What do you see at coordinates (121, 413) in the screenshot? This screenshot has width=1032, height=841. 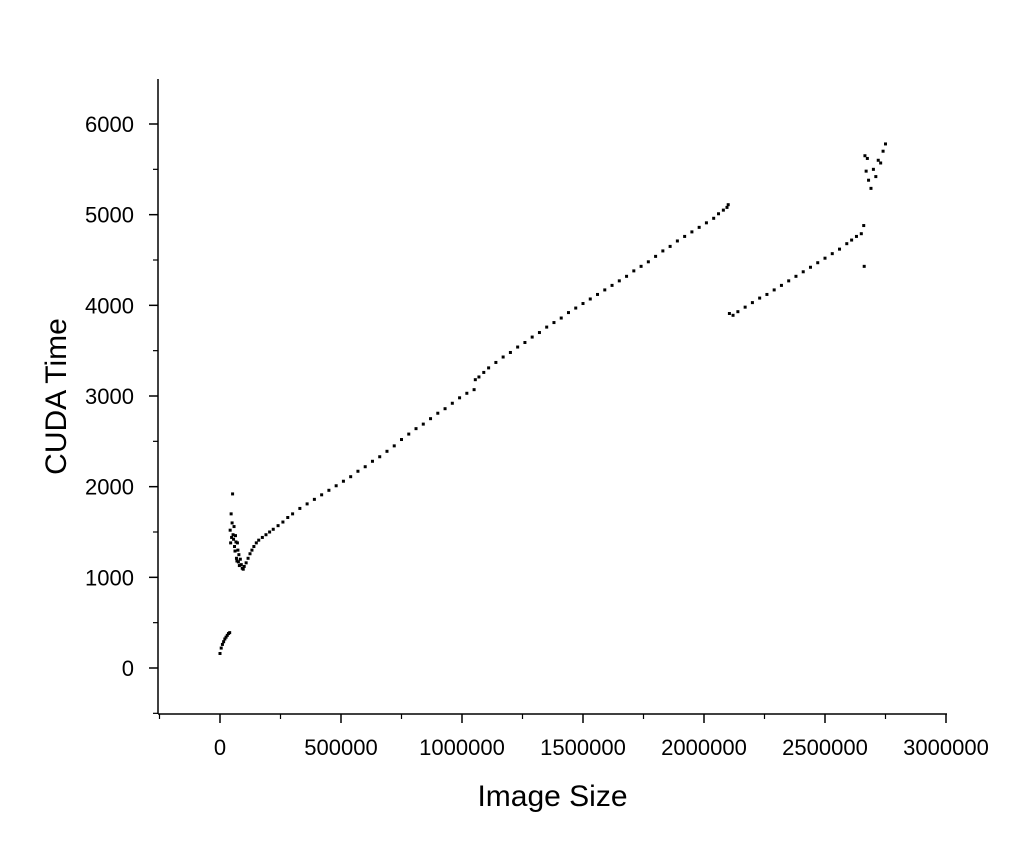 I see `y-axis-ticks: 0 1000 2000 3000 4000 5000 6000` at bounding box center [121, 413].